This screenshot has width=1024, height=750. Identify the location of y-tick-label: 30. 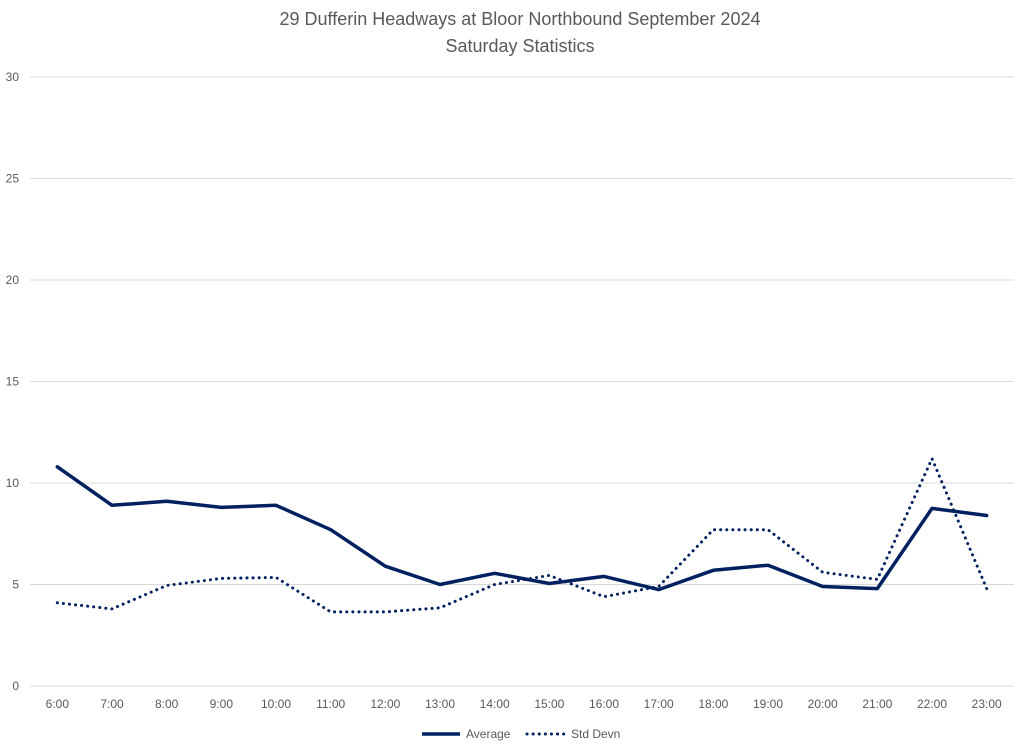
(13, 77).